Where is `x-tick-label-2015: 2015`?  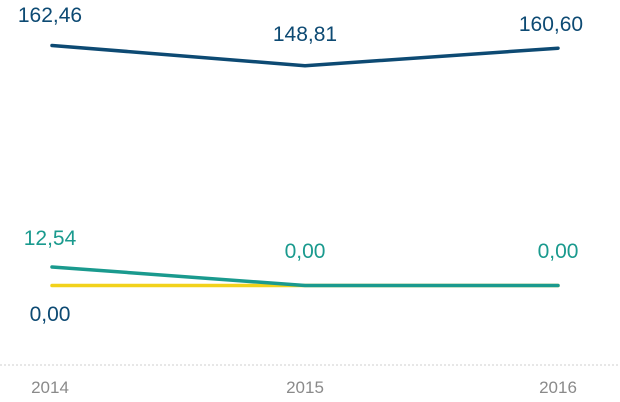
x-tick-label-2015: 2015 is located at coordinates (305, 387).